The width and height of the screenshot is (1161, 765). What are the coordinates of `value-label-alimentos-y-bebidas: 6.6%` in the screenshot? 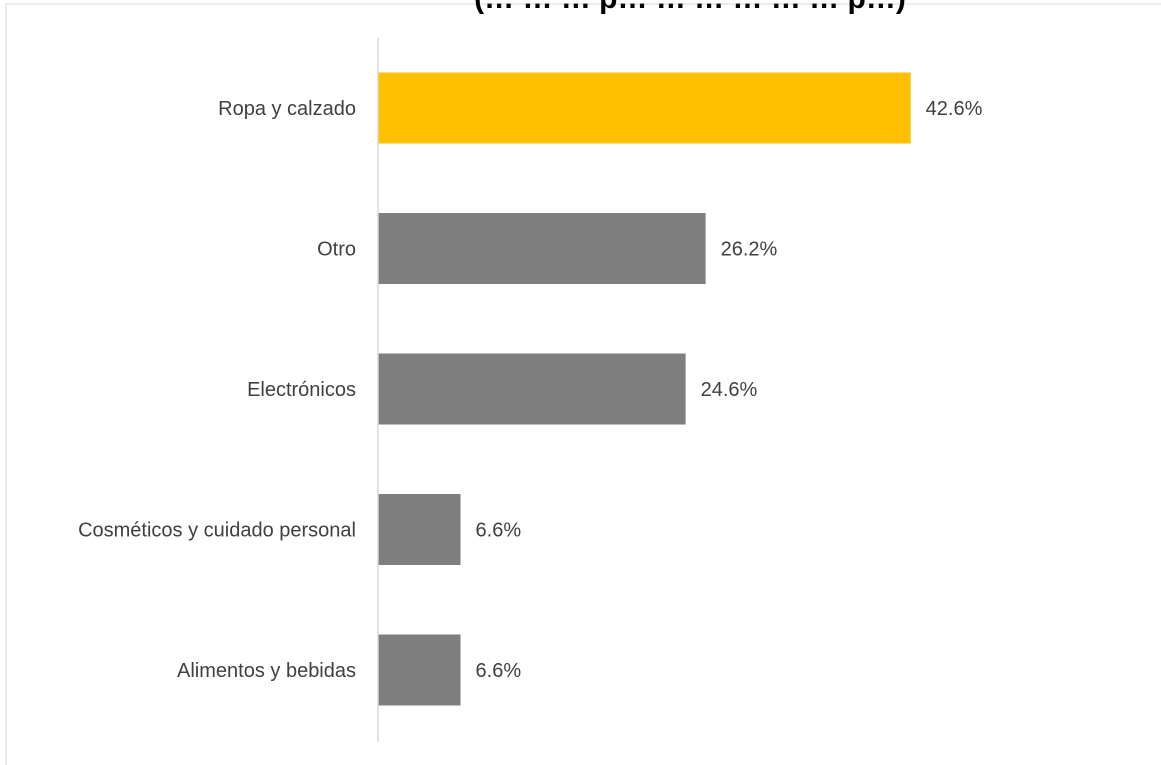 It's located at (499, 671).